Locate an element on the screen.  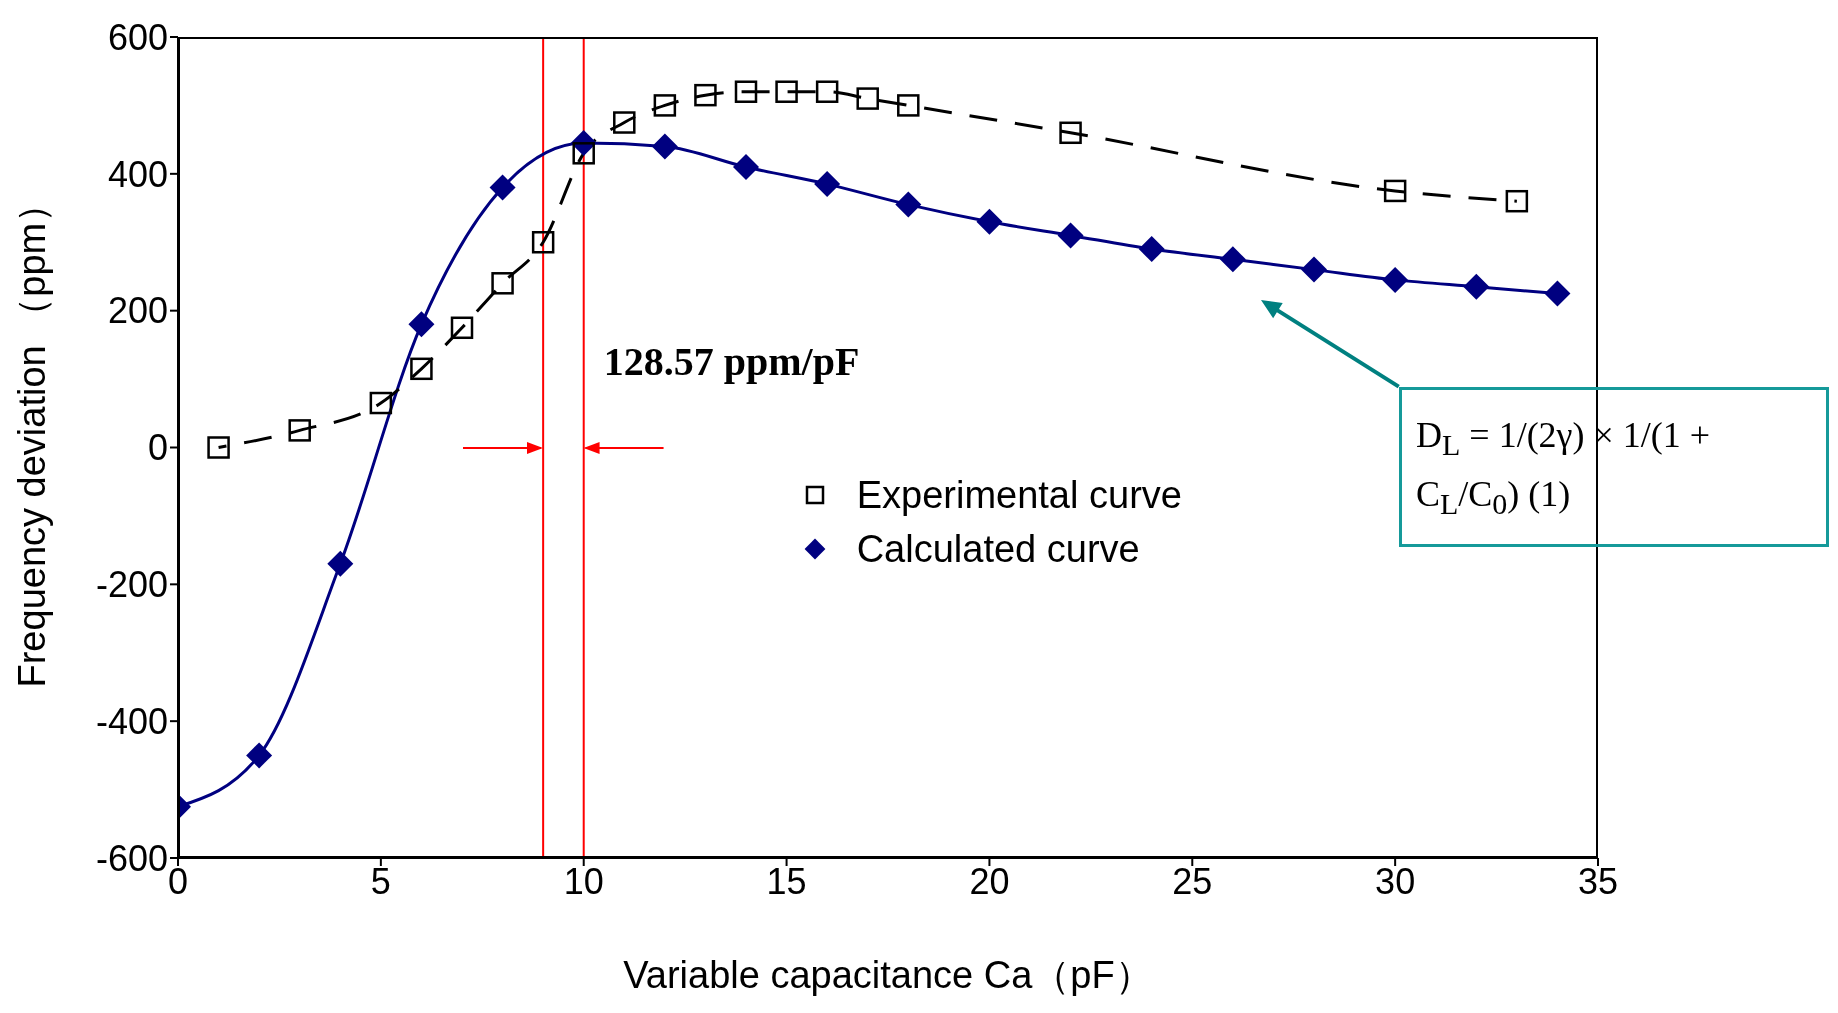
legend-label: Calculated curve is located at coordinates (998, 549).